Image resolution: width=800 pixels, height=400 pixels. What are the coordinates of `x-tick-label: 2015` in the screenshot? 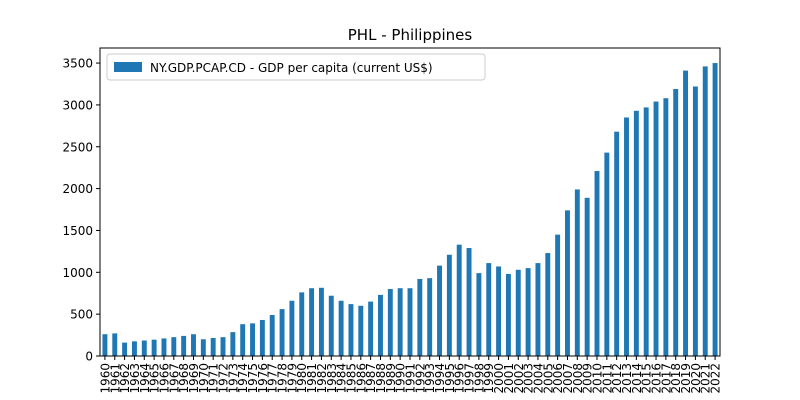 It's located at (647, 378).